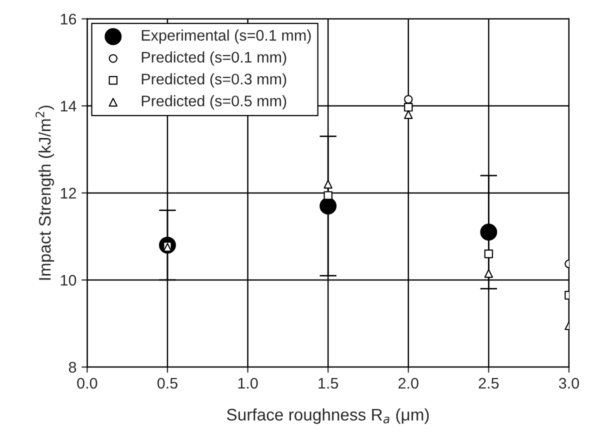 The height and width of the screenshot is (438, 589). I want to click on legend-label: Experimental (s=0.1 mm), so click(226, 37).